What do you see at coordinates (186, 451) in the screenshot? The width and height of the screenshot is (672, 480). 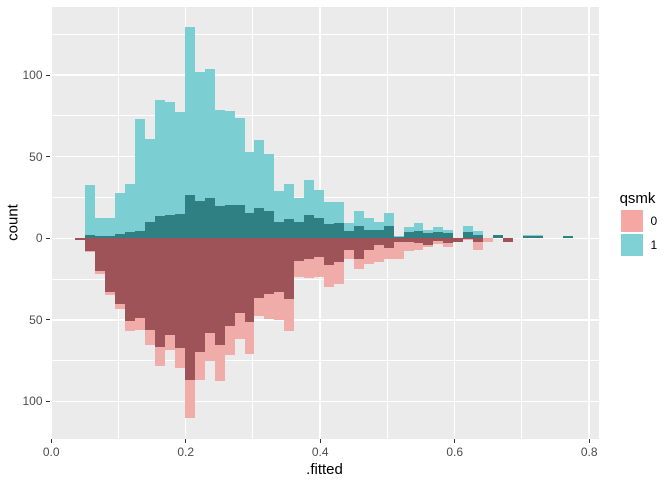 I see `x-tick-label: 0.2` at bounding box center [186, 451].